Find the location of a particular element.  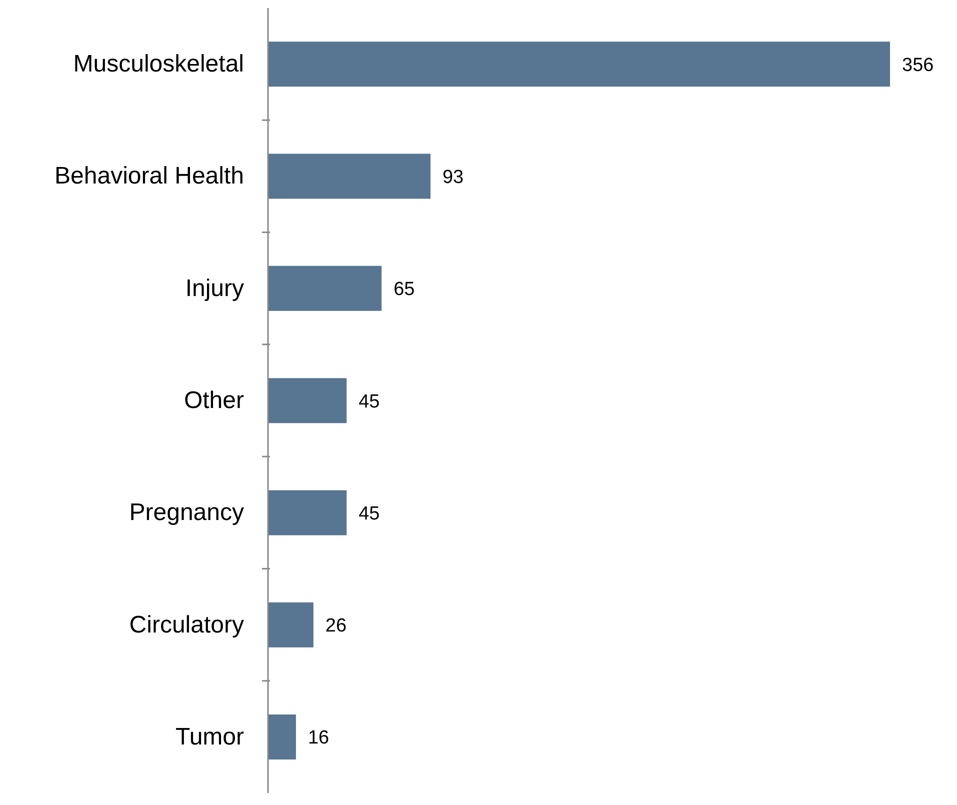

y-tick-label: Circulatory is located at coordinates (186, 624).